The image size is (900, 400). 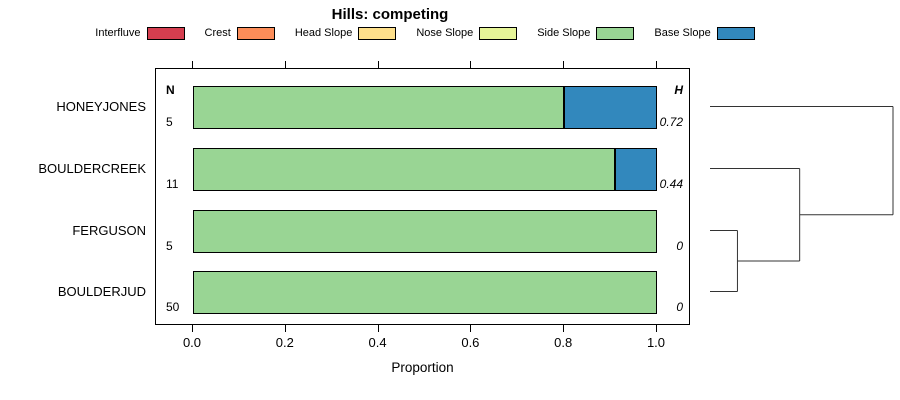 I want to click on legend-label: Head Slope, so click(x=323, y=33).